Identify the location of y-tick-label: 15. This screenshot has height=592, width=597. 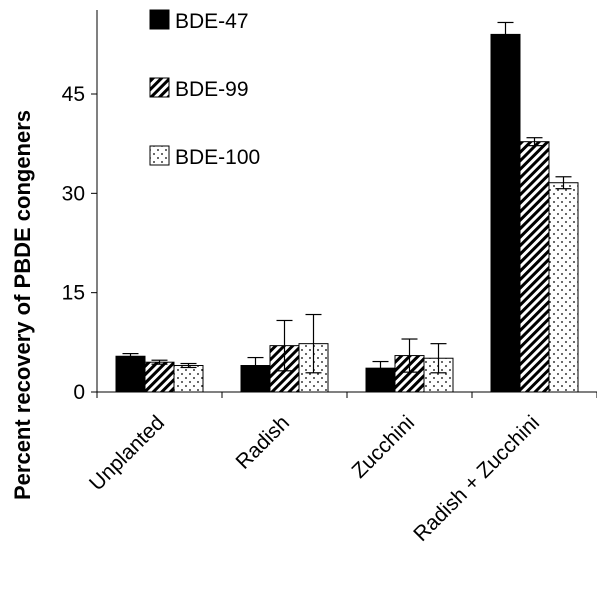
(73, 293).